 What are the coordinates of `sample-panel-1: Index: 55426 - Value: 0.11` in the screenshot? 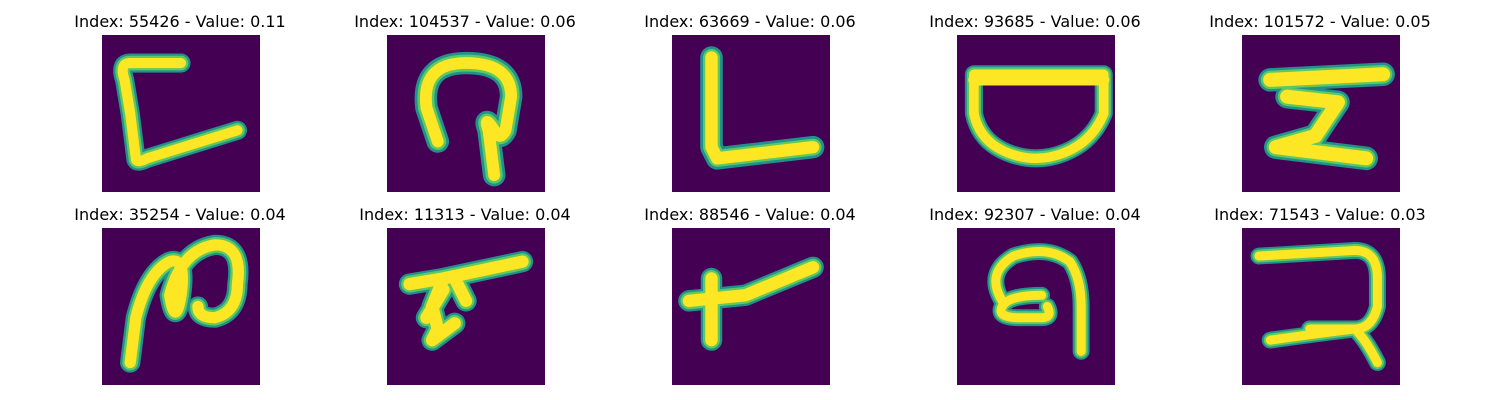 It's located at (180, 102).